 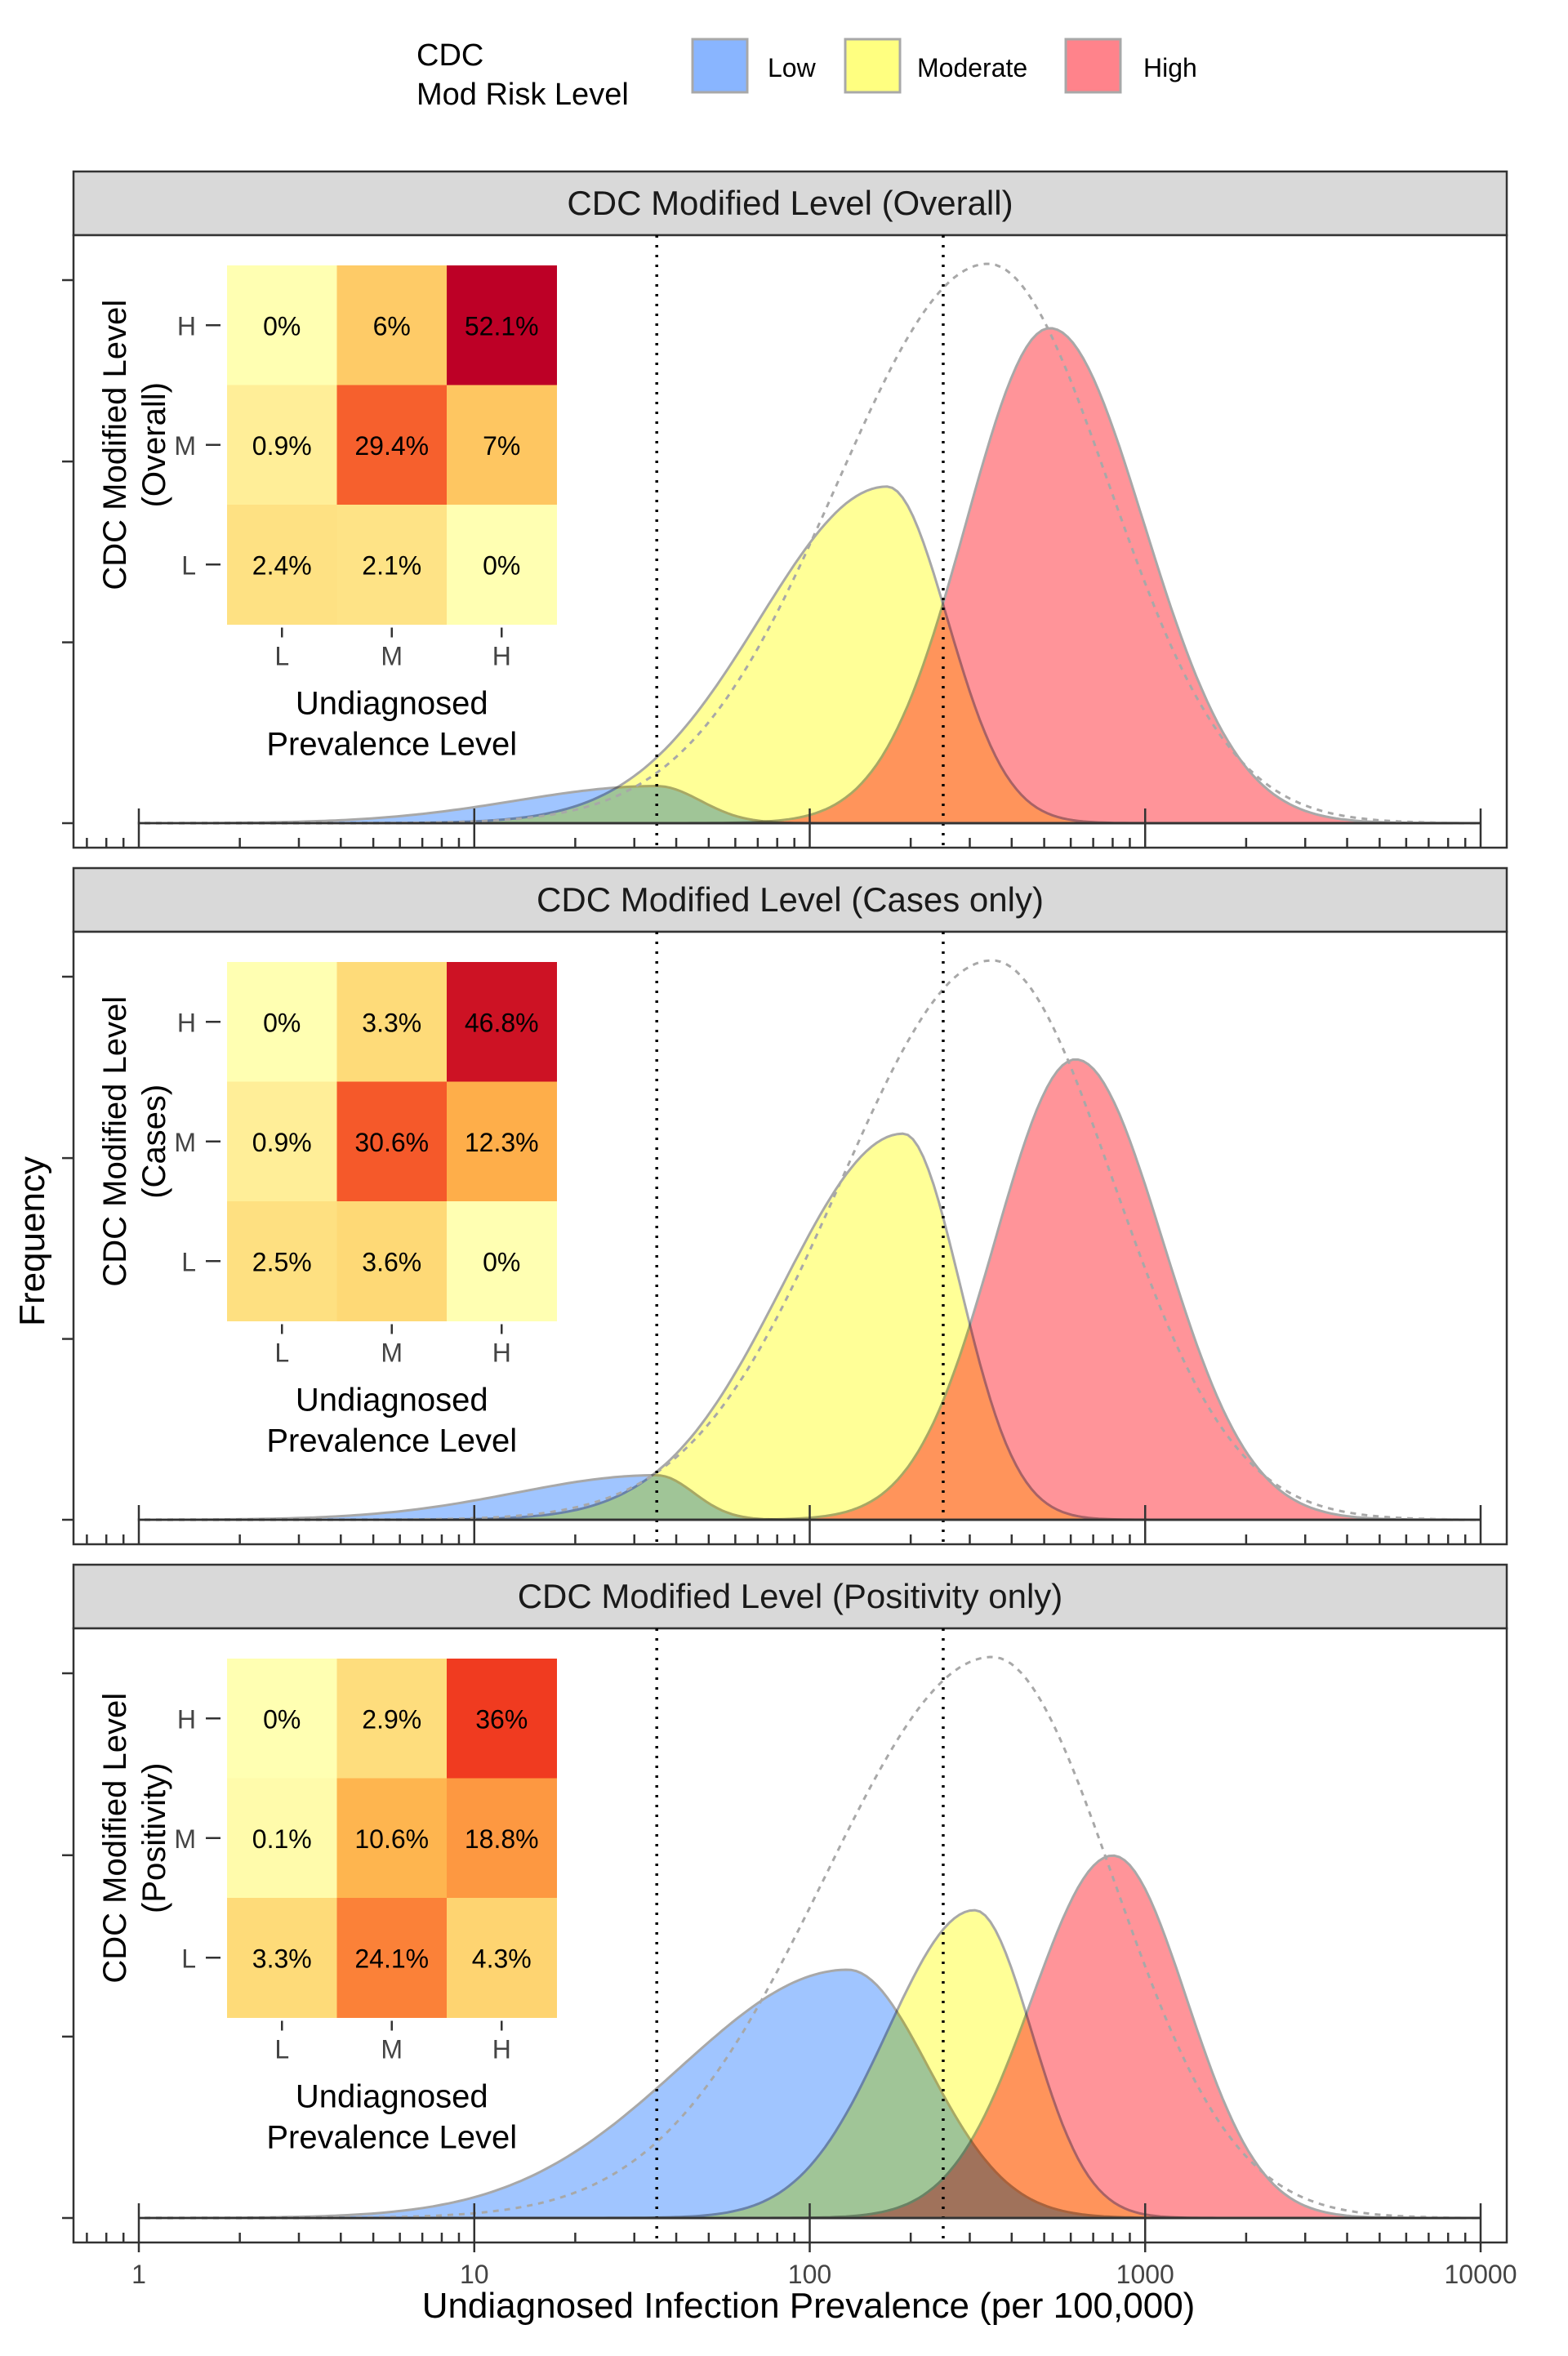 I want to click on heatmap-cell-label: 29.4%, so click(x=391, y=446).